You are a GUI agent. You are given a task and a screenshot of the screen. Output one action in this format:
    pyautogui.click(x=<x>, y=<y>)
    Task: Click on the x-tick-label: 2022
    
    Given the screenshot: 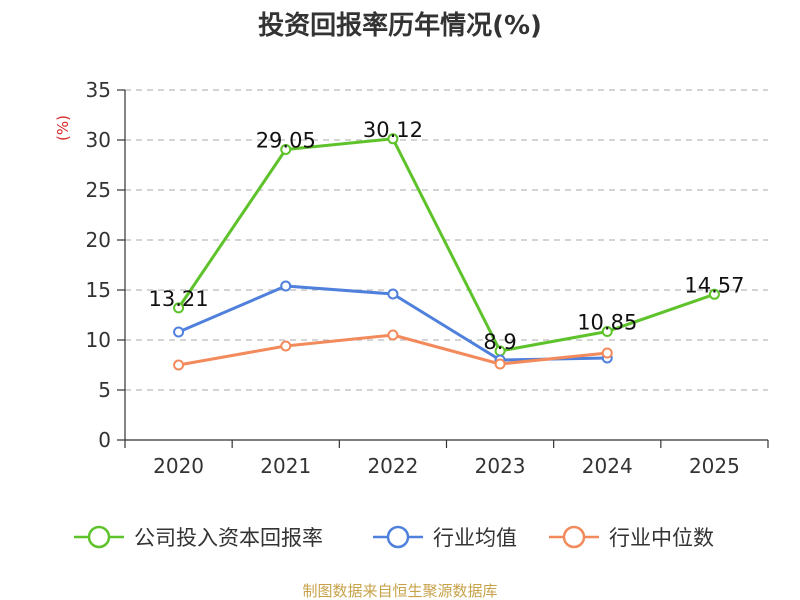 What is the action you would take?
    pyautogui.click(x=392, y=466)
    